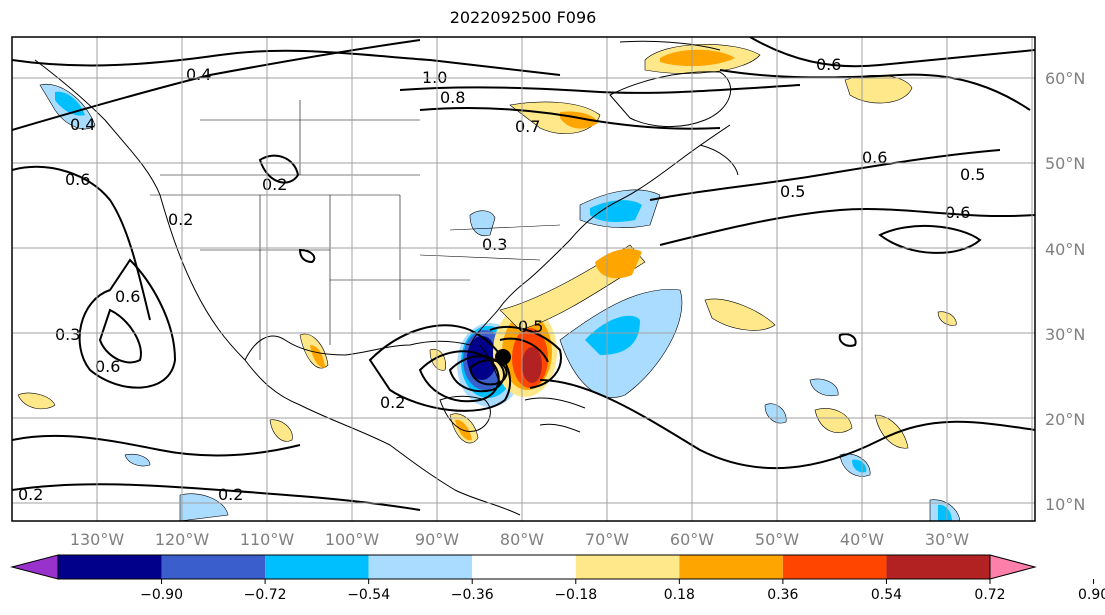  I want to click on lon-label: 70°W, so click(607, 539).